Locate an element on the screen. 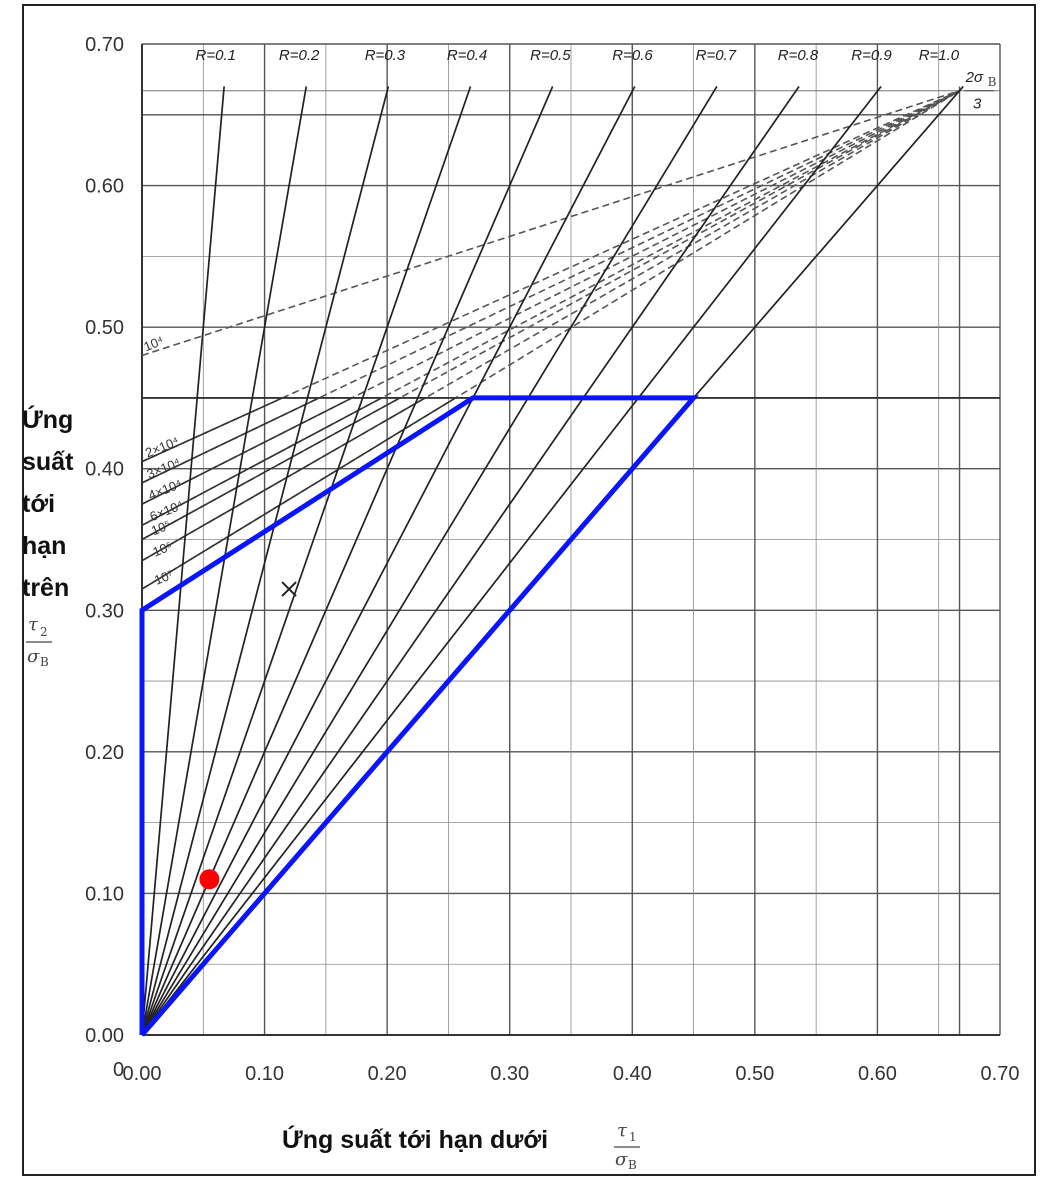 This screenshot has height=1200, width=1059. y-symbol: τ is located at coordinates (33, 624).